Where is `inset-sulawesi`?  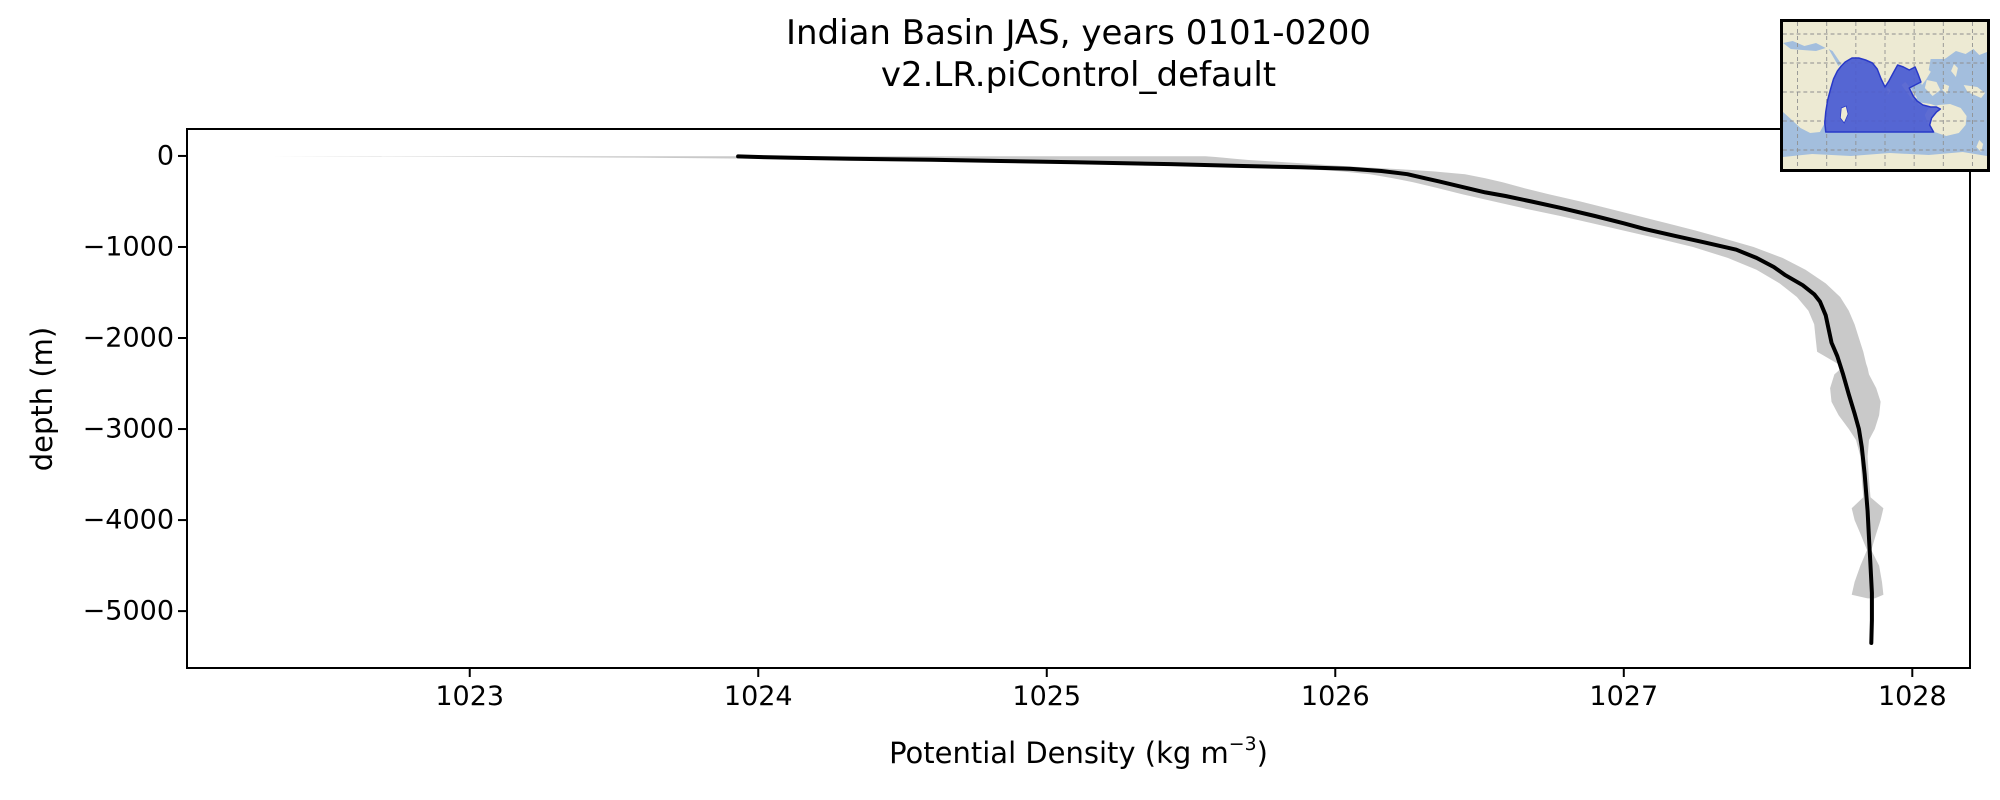 inset-sulawesi is located at coordinates (1946, 89).